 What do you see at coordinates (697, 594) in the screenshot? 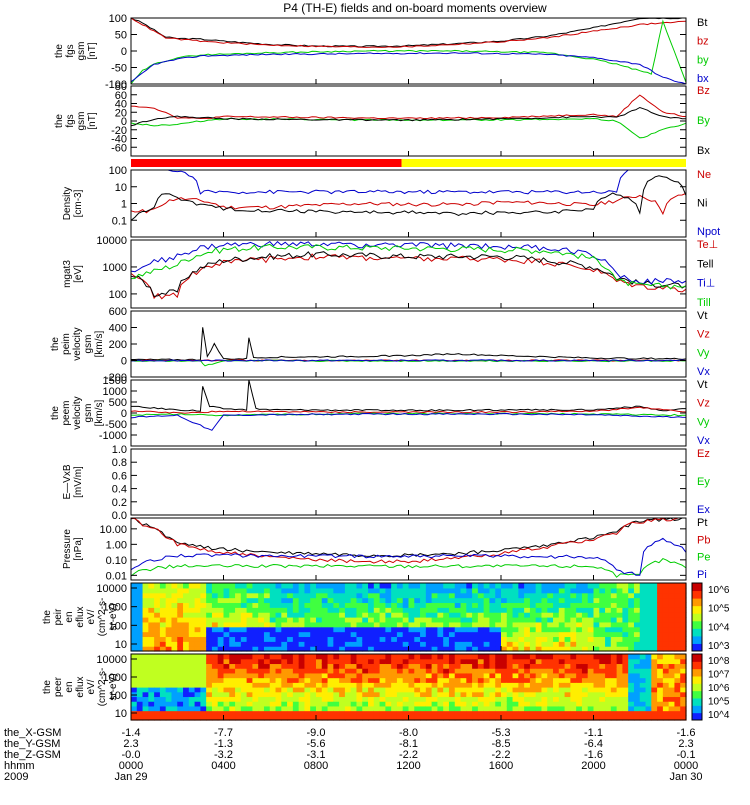
I see `peir-colorbar-cell` at bounding box center [697, 594].